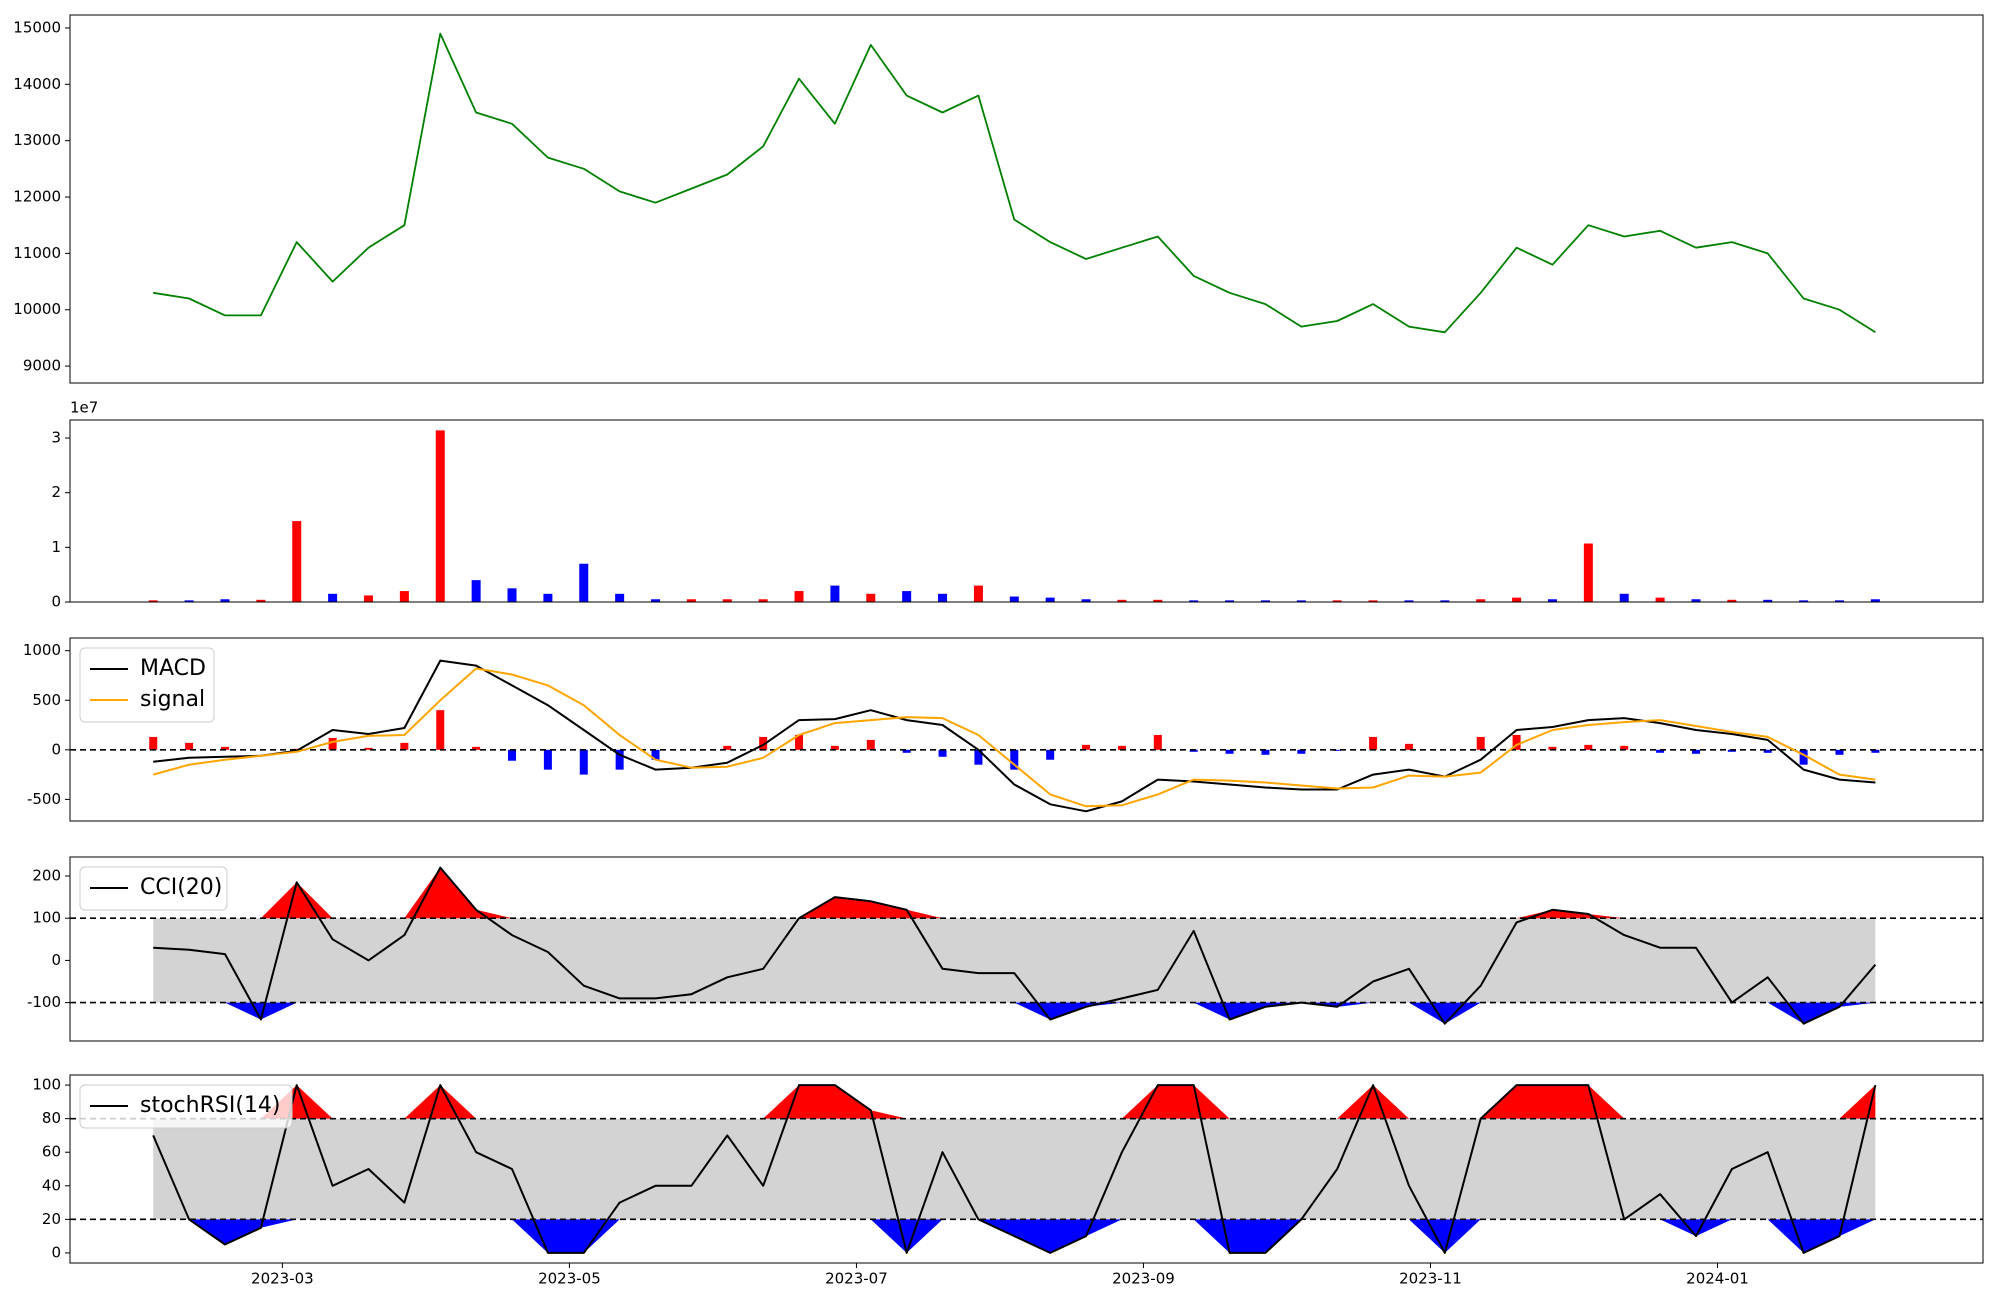 Image resolution: width=2000 pixels, height=1300 pixels. Describe the element at coordinates (37, 140) in the screenshot. I see `y-tick-label: 13000` at that location.